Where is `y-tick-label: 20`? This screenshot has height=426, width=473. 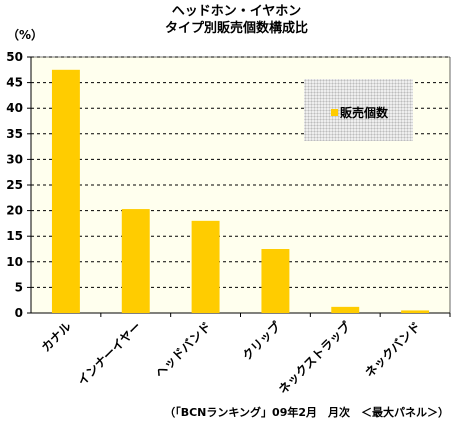 y-tick-label: 20 is located at coordinates (14, 211).